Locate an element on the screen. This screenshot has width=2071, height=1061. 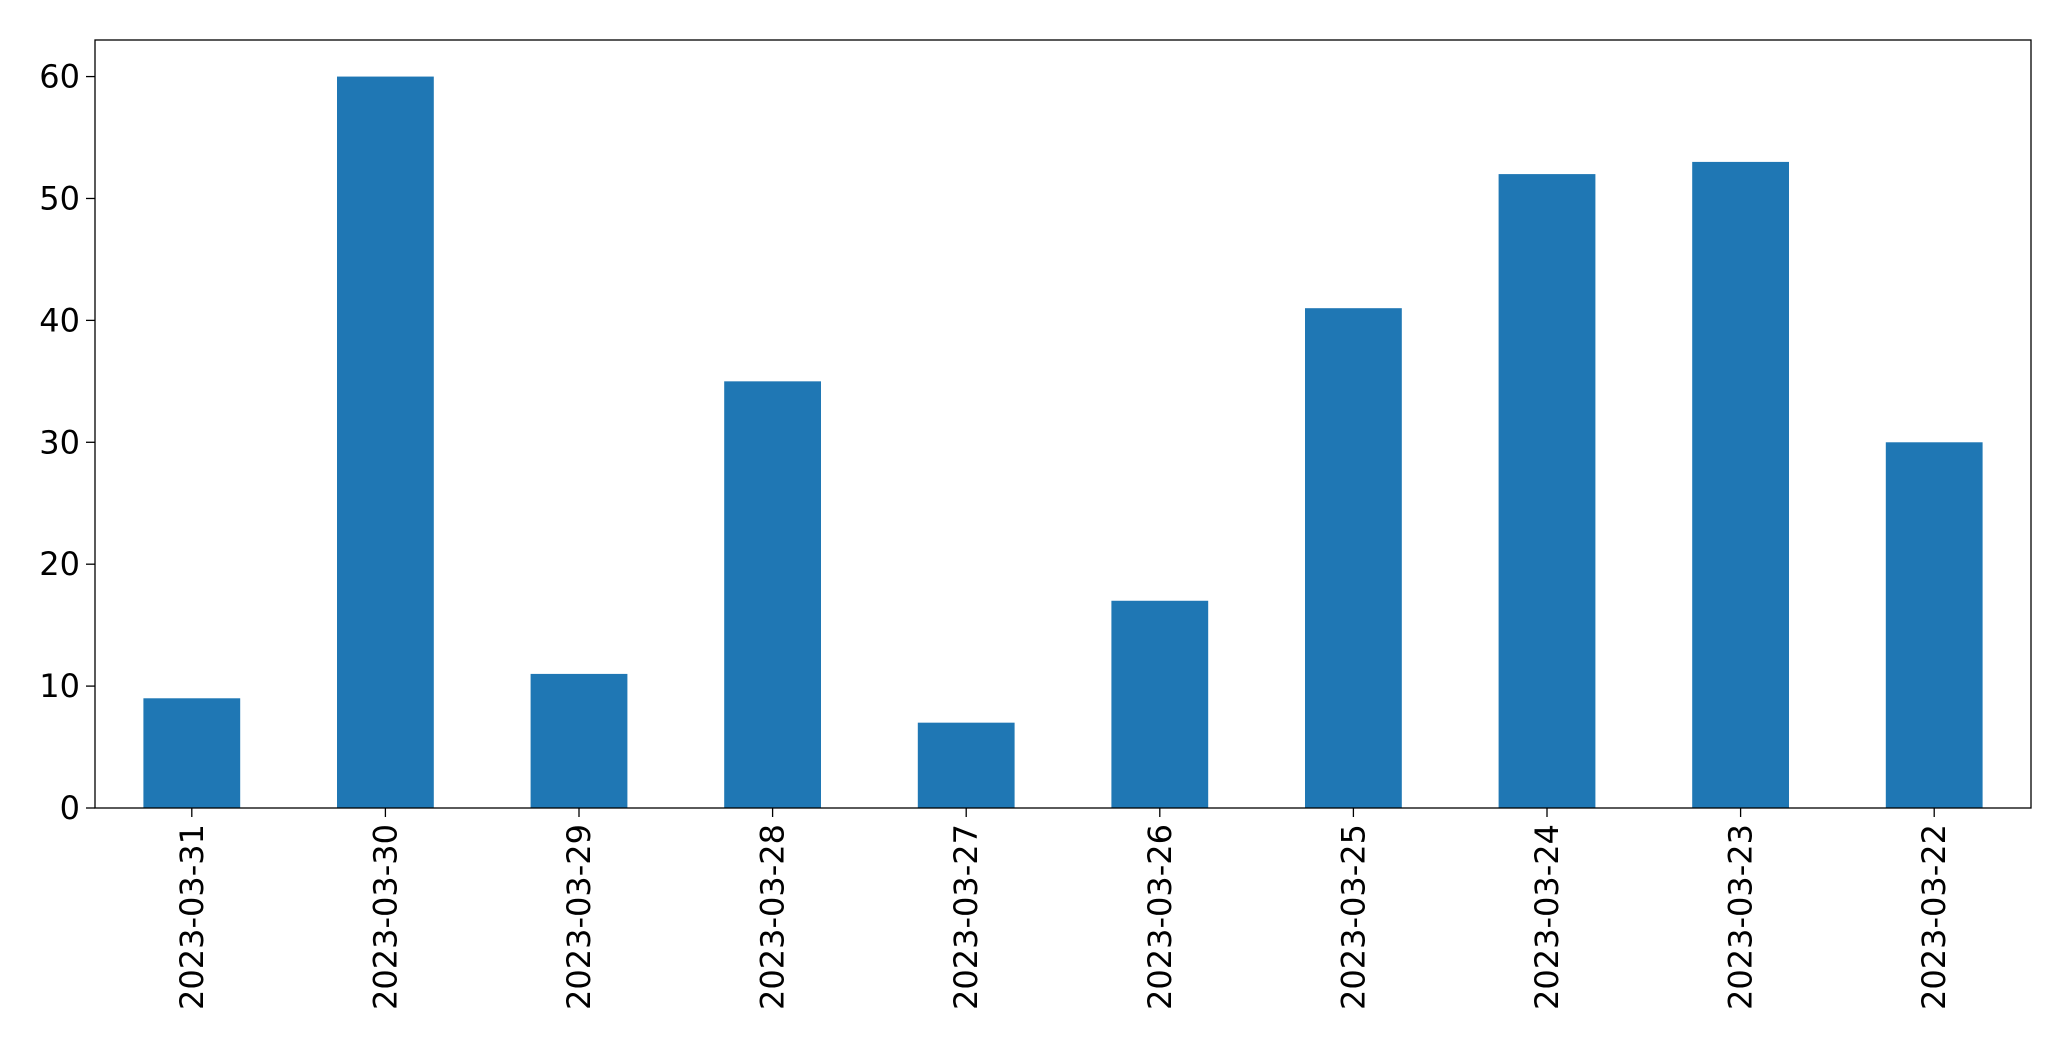
x-tick-label: 2023-03-24 is located at coordinates (1547, 917).